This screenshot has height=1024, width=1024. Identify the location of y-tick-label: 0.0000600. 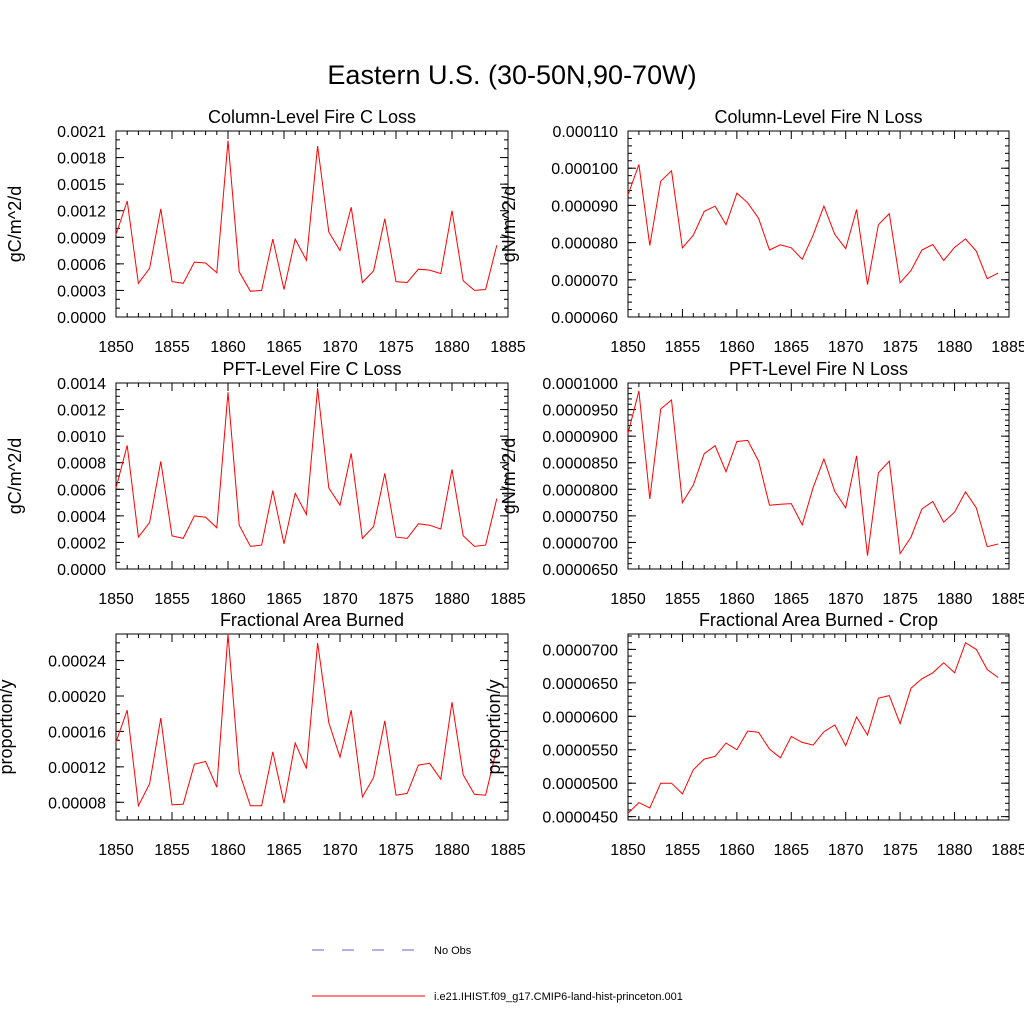
(580, 717).